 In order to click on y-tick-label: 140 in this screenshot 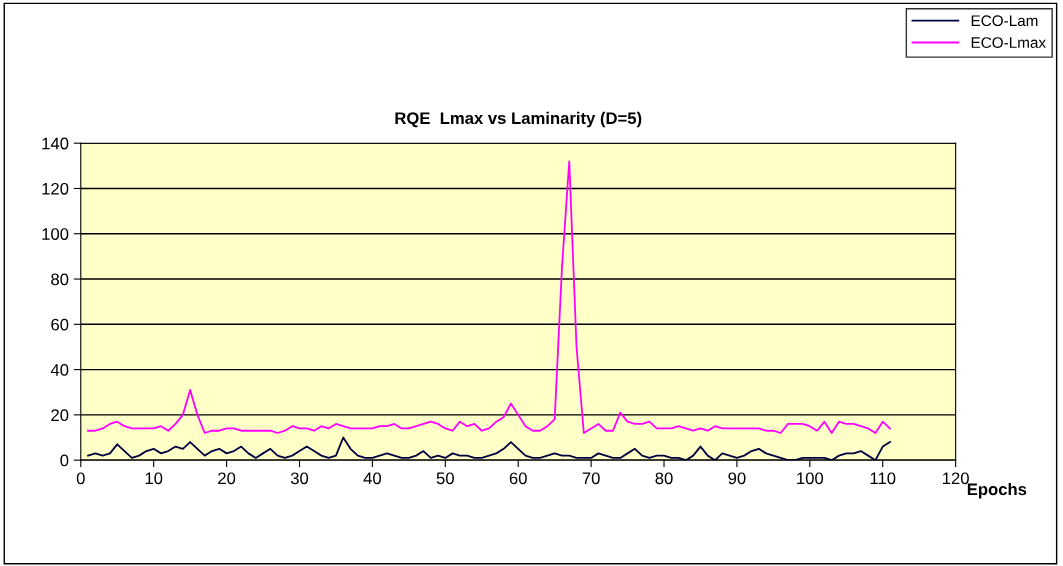, I will do `click(55, 143)`.